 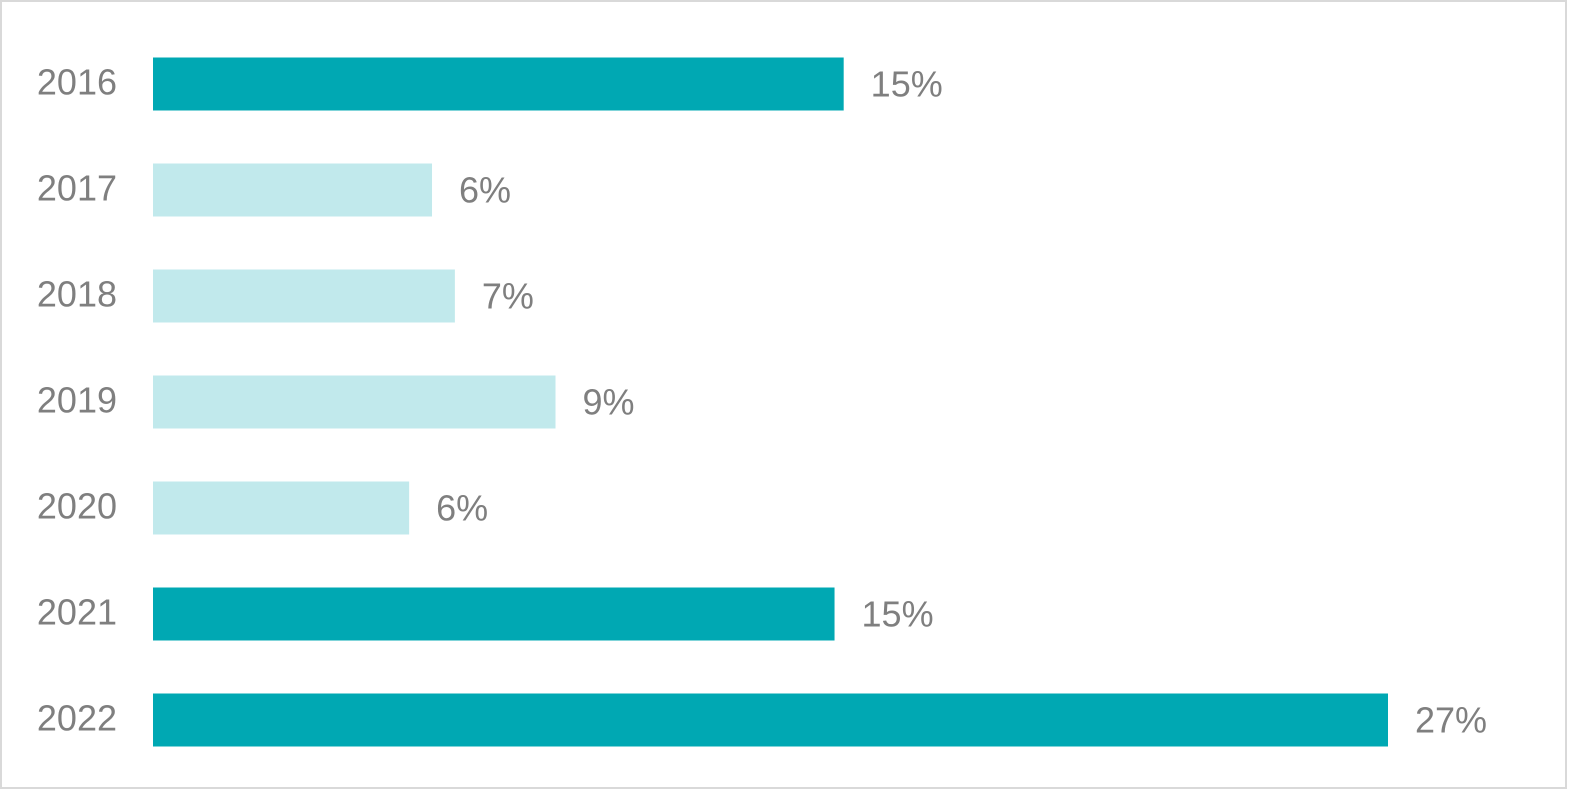 What do you see at coordinates (609, 402) in the screenshot?
I see `value-label: 9%` at bounding box center [609, 402].